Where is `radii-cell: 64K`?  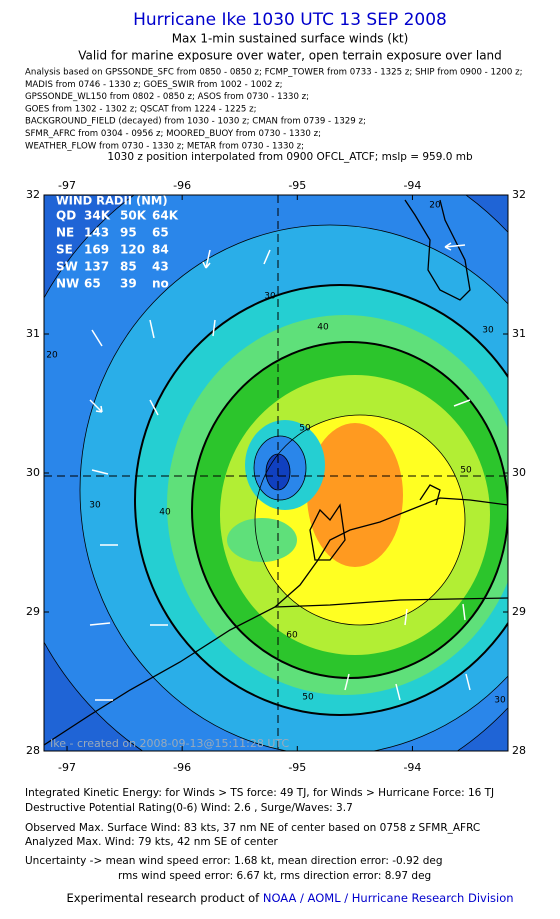 radii-cell: 64K is located at coordinates (165, 216).